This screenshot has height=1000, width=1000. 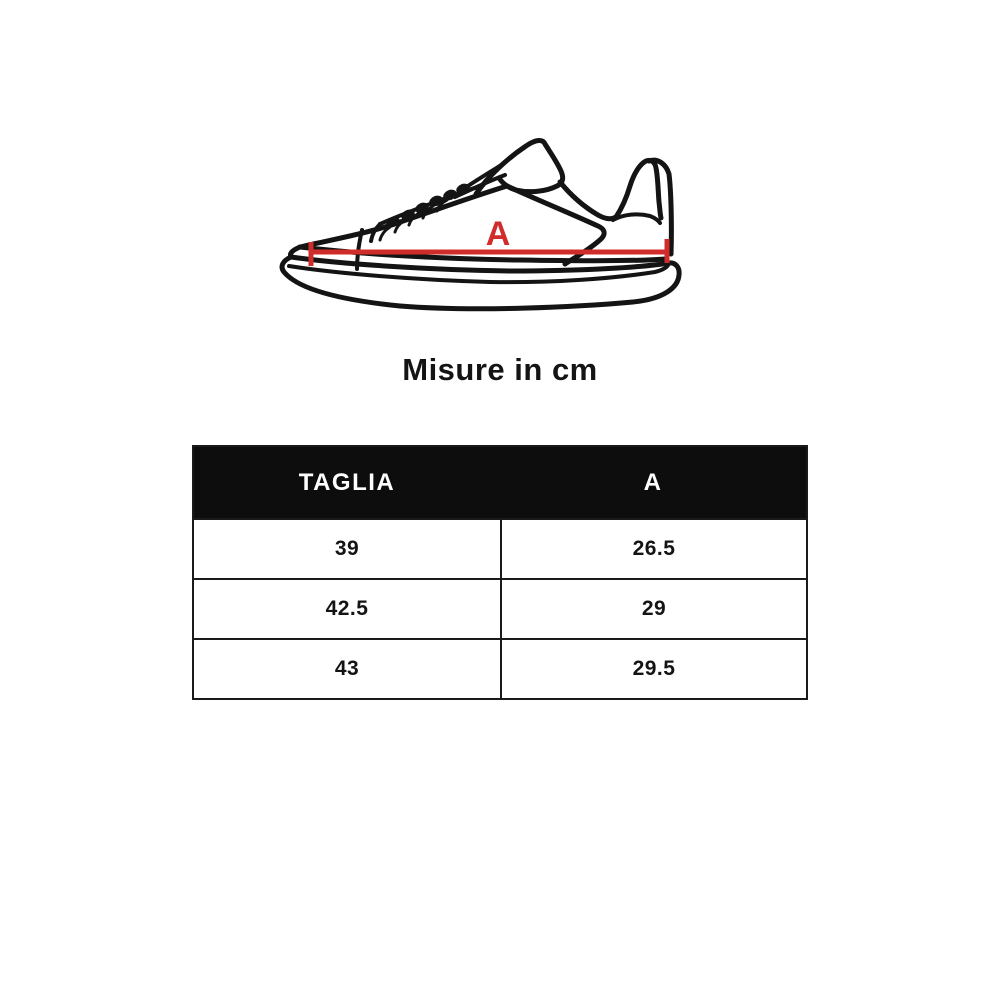 What do you see at coordinates (653, 482) in the screenshot?
I see `header-a: A` at bounding box center [653, 482].